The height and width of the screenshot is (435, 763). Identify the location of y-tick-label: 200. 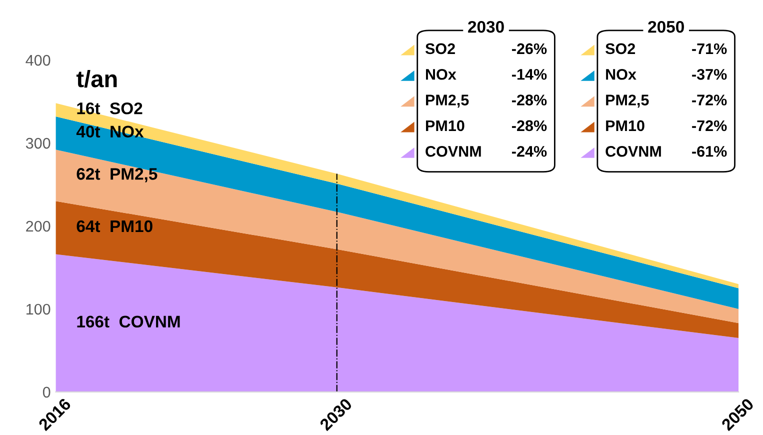
(38, 226).